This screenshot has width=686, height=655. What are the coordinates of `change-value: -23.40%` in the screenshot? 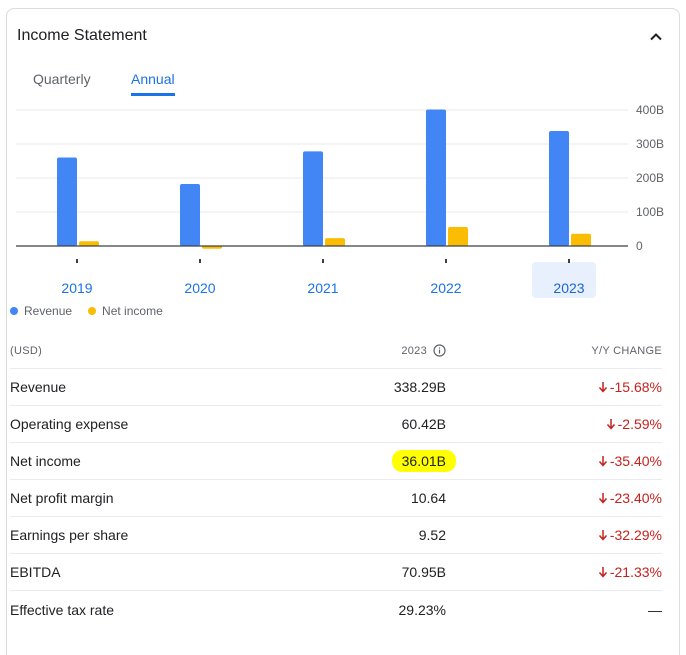 It's located at (630, 498).